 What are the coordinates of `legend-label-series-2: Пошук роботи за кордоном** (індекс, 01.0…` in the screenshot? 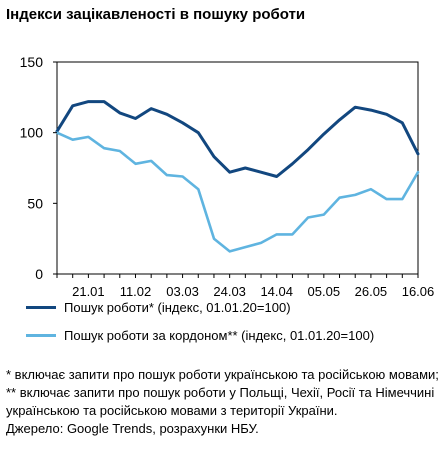 It's located at (219, 335).